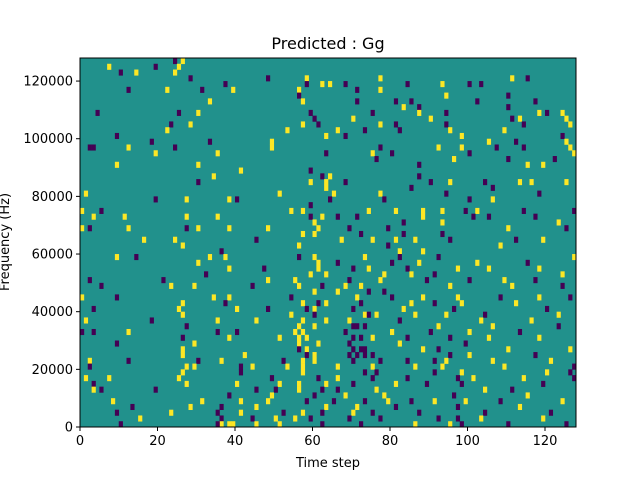 The image size is (640, 480). I want to click on x-tick-label: 100, so click(467, 441).